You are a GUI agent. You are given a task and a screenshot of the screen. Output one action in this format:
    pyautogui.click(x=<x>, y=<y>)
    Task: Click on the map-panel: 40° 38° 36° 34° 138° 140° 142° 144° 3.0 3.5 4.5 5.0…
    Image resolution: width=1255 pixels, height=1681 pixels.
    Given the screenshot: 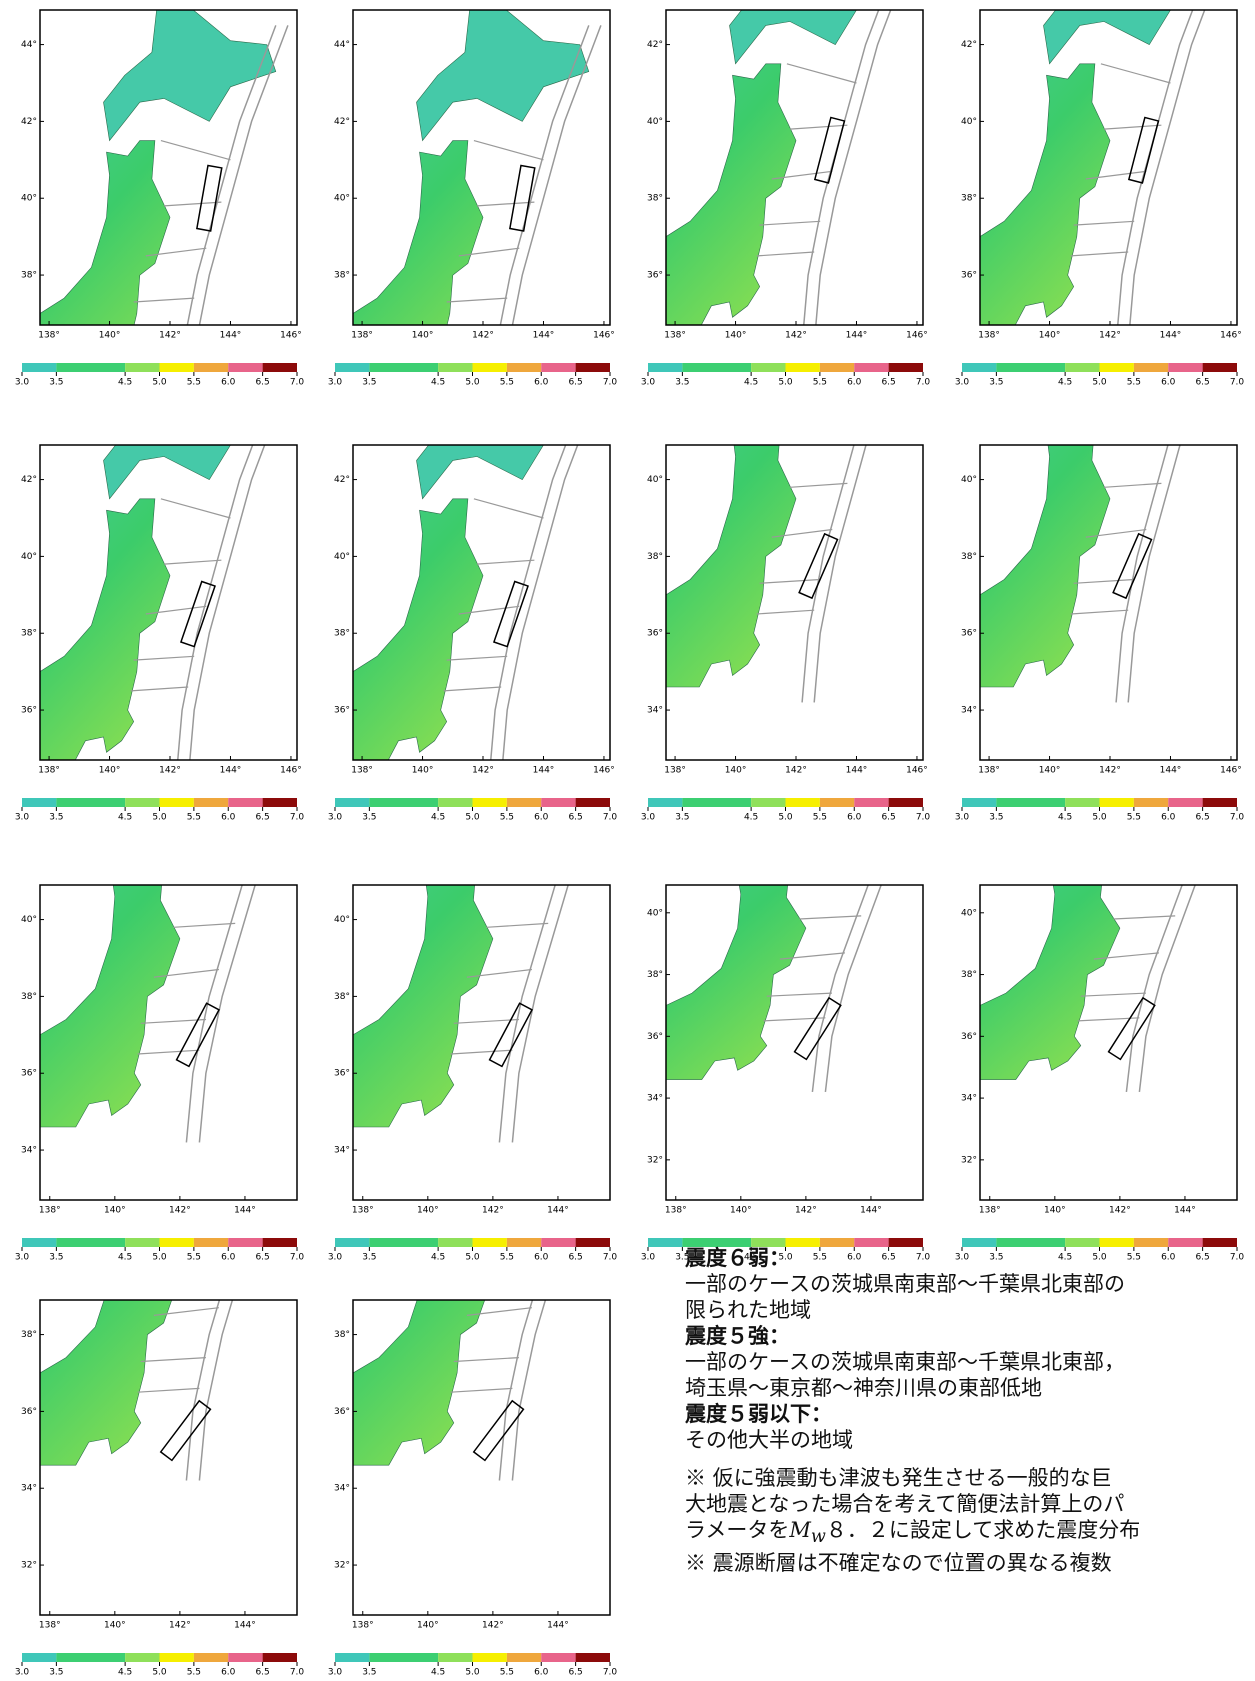 What is the action you would take?
    pyautogui.click(x=472, y=1073)
    